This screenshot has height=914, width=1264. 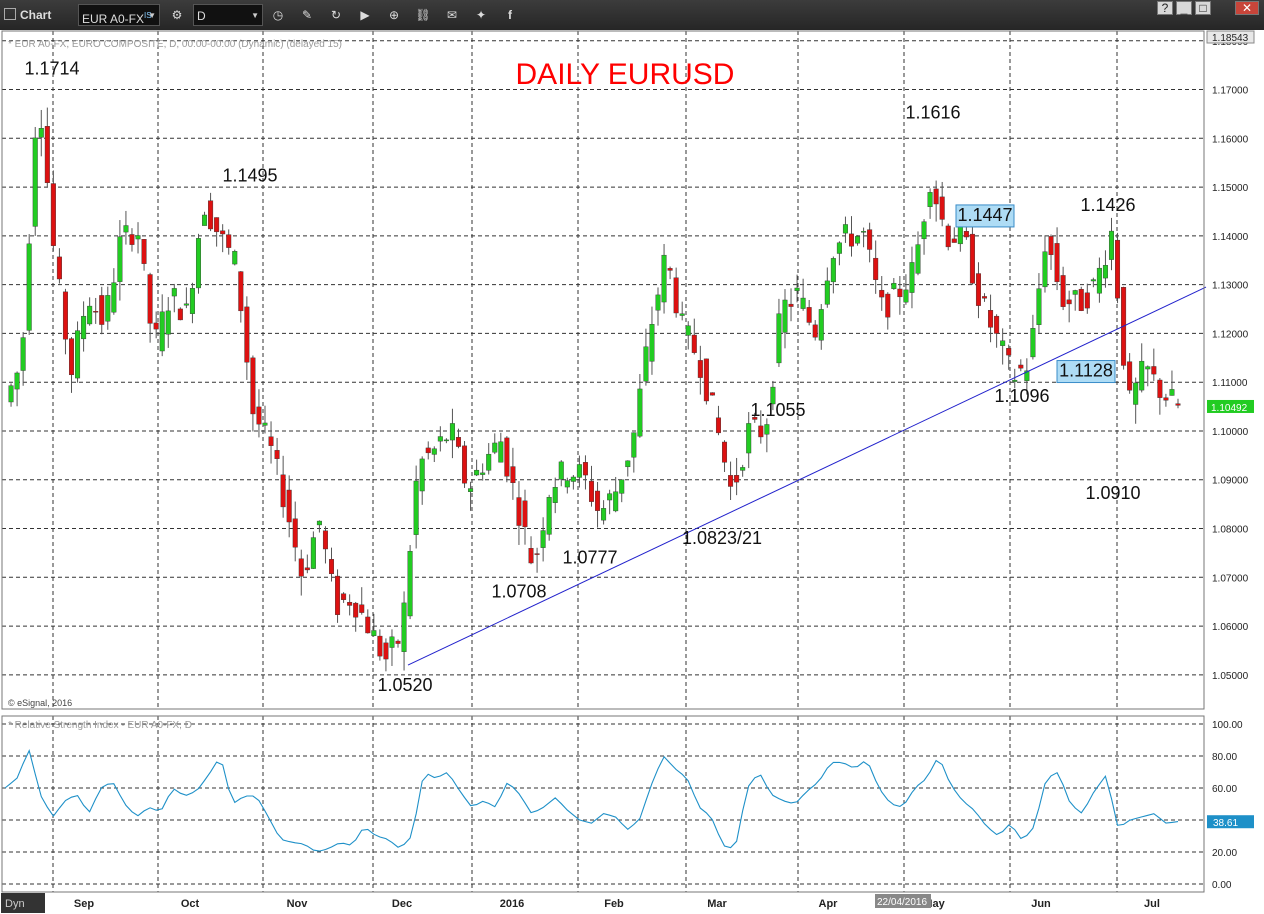 I want to click on chart-title: DAILY EURUSD, so click(x=625, y=74).